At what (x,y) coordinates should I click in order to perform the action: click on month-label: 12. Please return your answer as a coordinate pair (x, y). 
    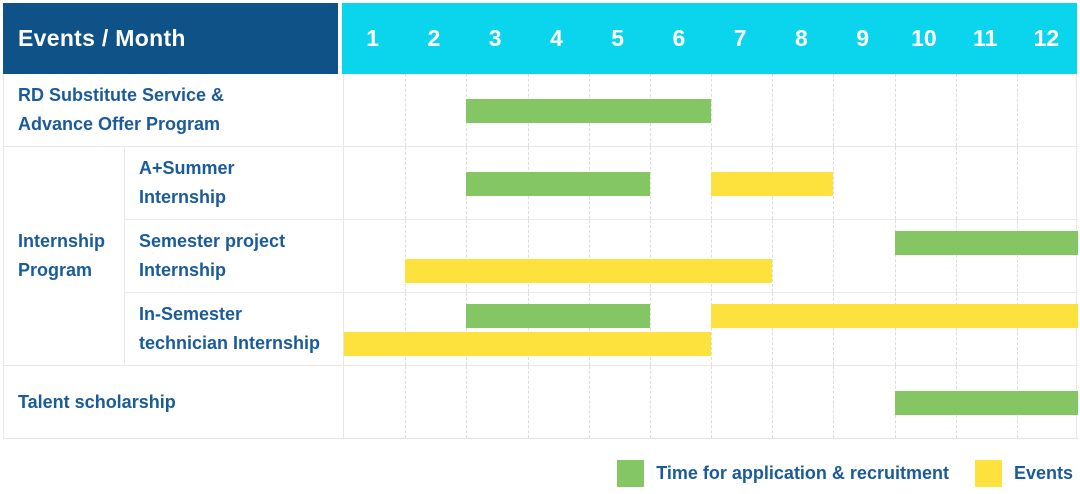
    Looking at the image, I should click on (1046, 38).